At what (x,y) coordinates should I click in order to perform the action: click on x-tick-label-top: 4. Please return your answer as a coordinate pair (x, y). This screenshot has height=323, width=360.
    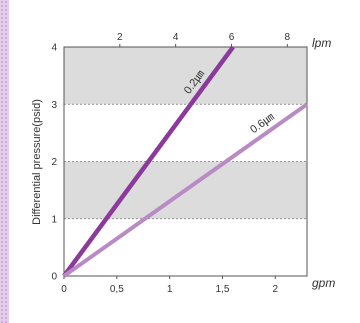
    Looking at the image, I should click on (176, 37).